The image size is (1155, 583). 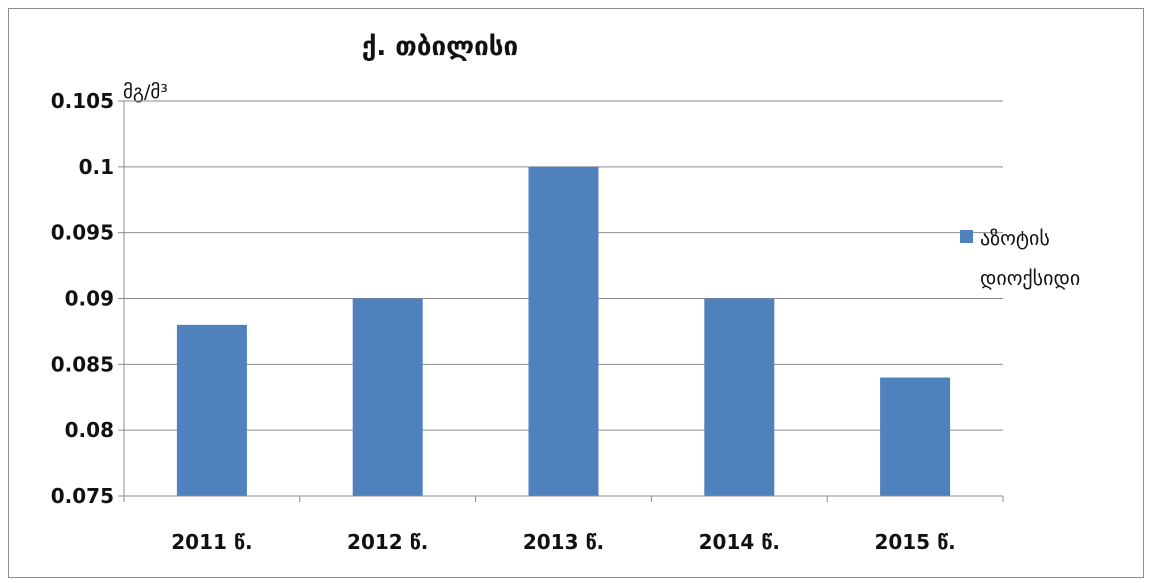 I want to click on x-axis-ticks: 2011 წ. 2012 წ. 2013 წ. 2014 წ. 2015 წ., so click(x=563, y=525).